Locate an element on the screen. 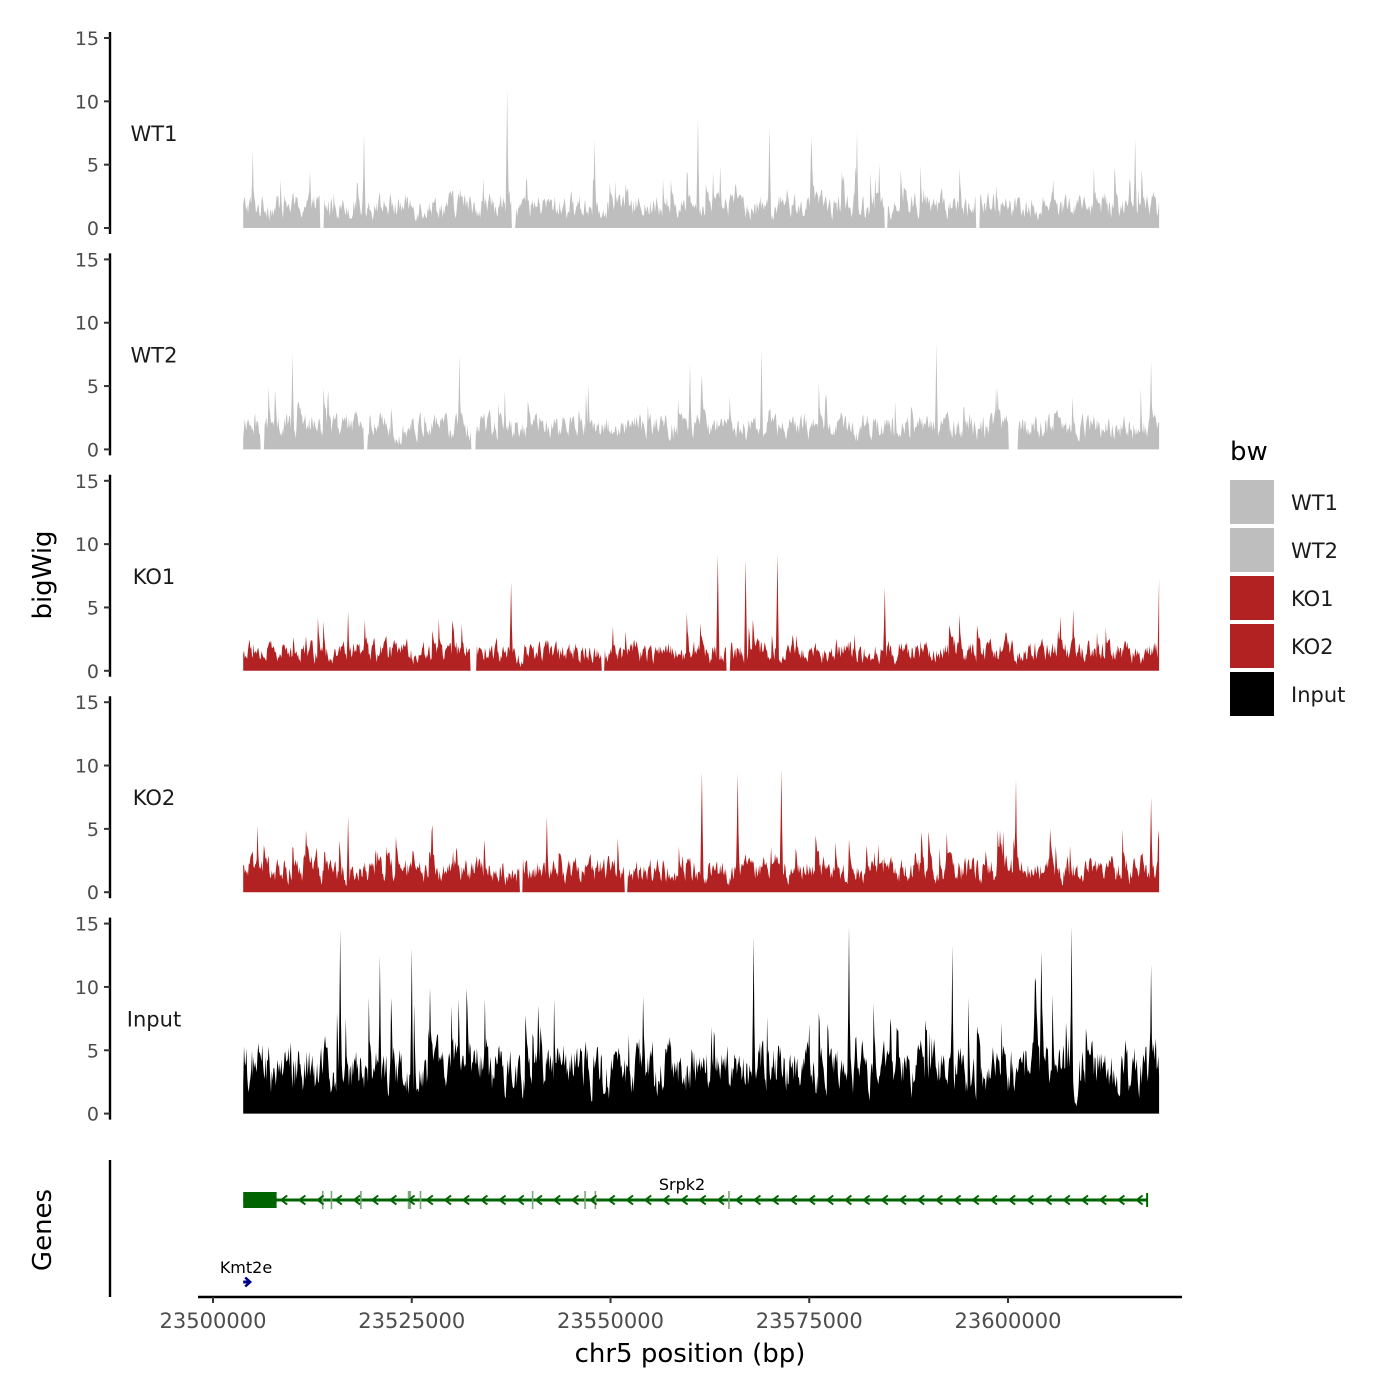  legend-swatch-wt2 is located at coordinates (1252, 550).